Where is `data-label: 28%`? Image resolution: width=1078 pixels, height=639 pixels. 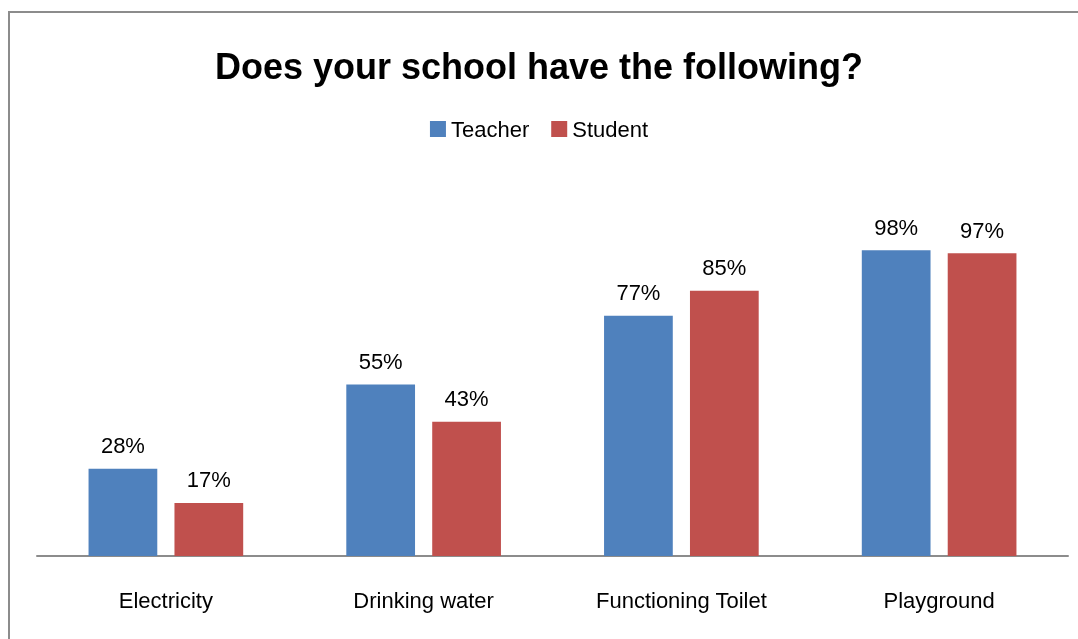 data-label: 28% is located at coordinates (122, 446).